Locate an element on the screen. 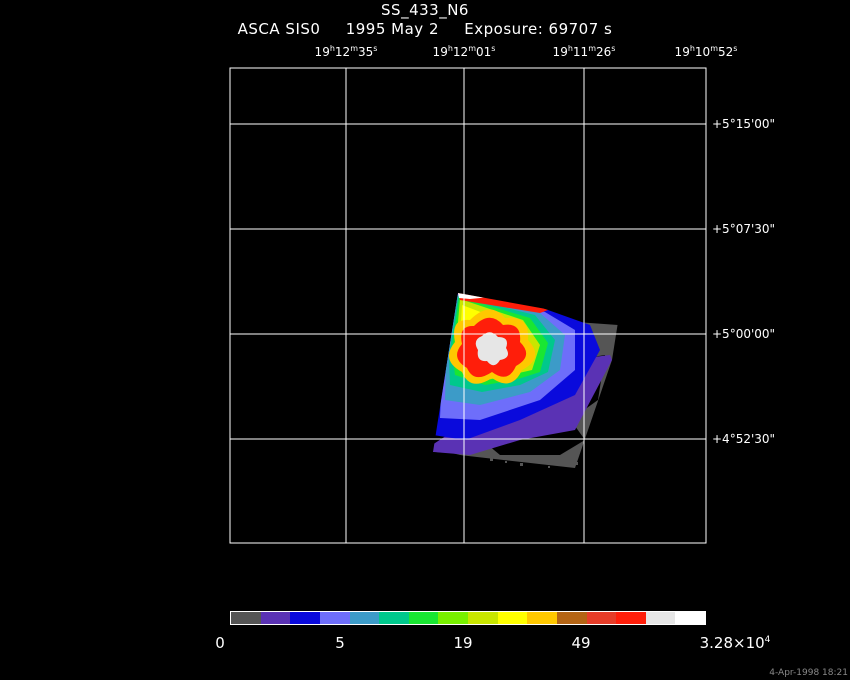 The image size is (850, 680). ra-tick-label: 19h12m01s is located at coordinates (464, 51).